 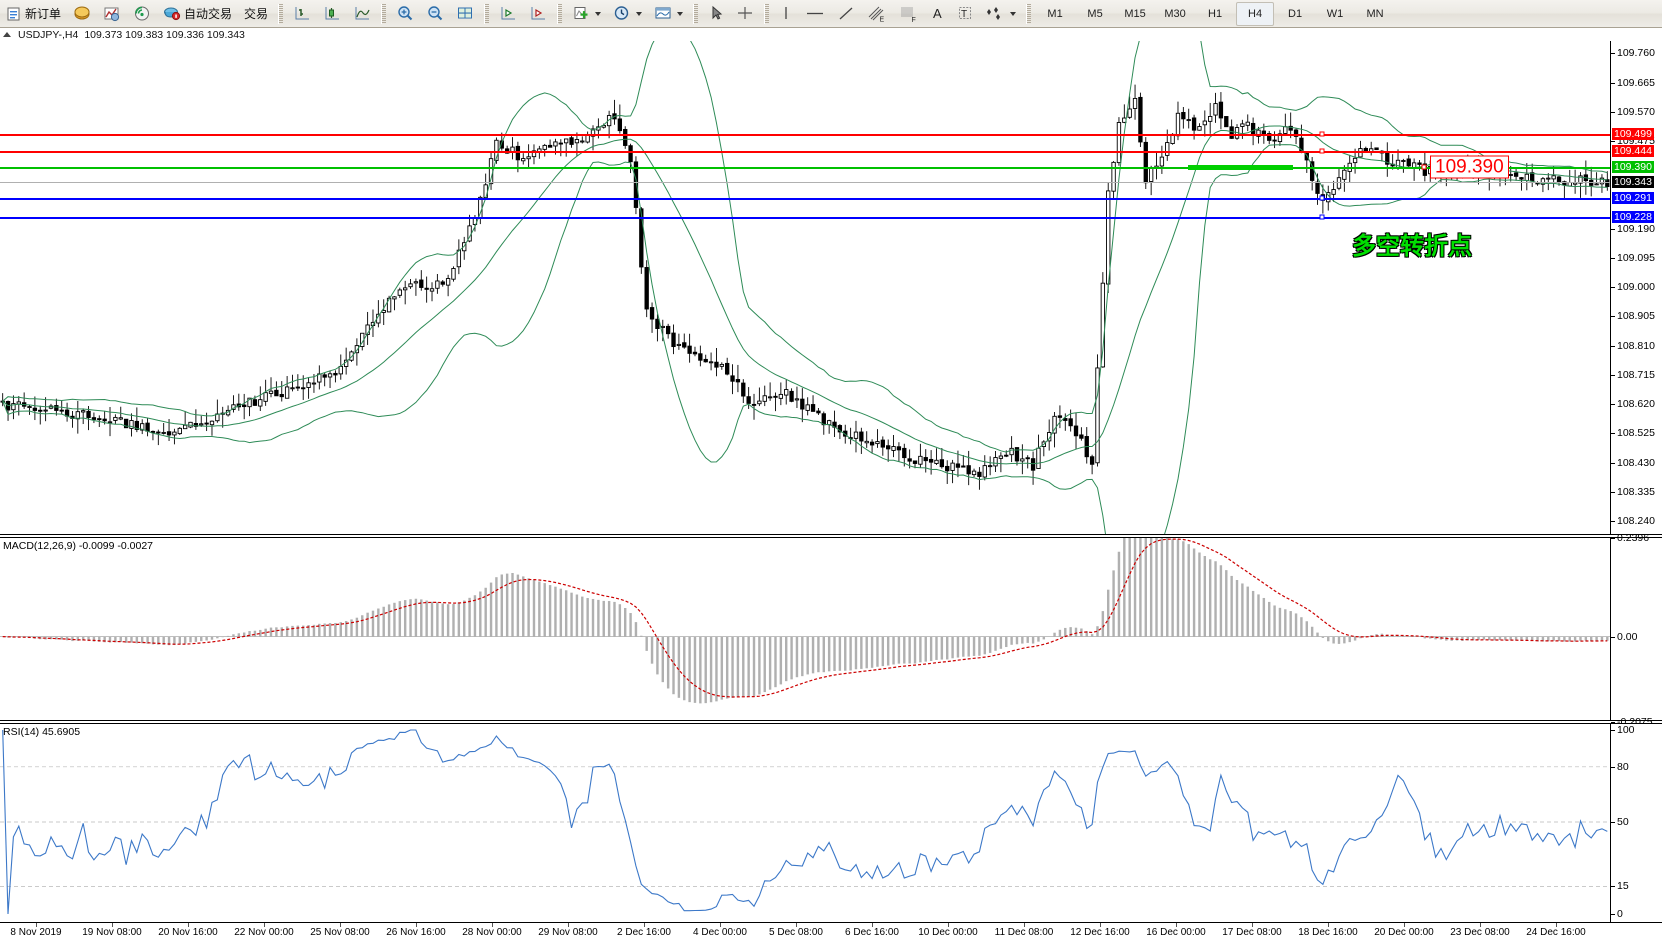 What do you see at coordinates (909, 14) in the screenshot?
I see `fibonacci-button: F` at bounding box center [909, 14].